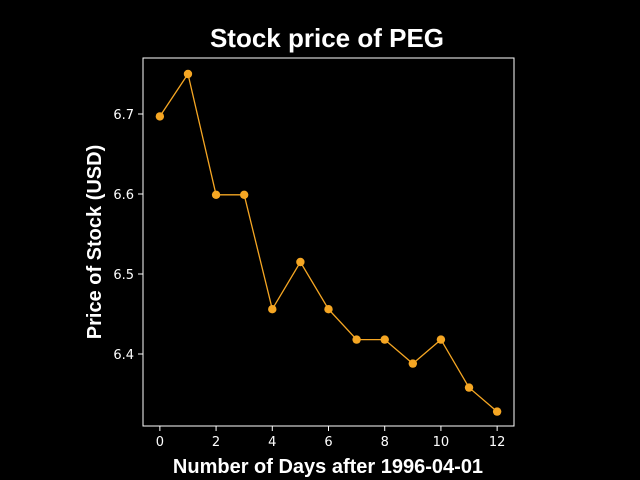 The height and width of the screenshot is (480, 640). Describe the element at coordinates (328, 467) in the screenshot. I see `x-axis-label: Number of Days after 1996-04-01` at that location.